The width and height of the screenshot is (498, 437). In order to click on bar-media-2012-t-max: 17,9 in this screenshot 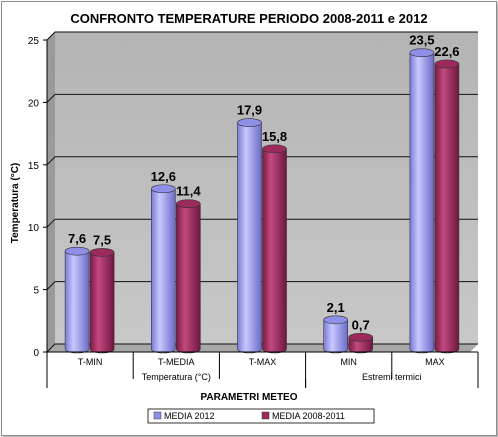, I will do `click(249, 228)`.